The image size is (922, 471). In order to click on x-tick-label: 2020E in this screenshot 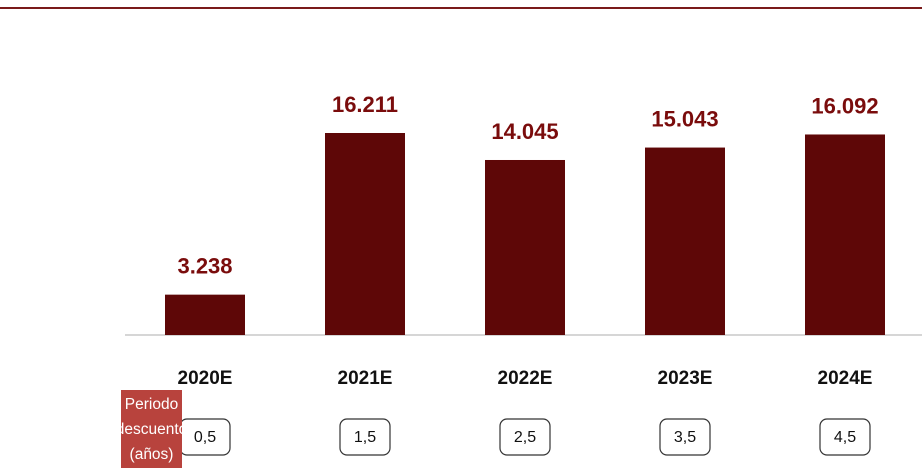, I will do `click(205, 378)`.